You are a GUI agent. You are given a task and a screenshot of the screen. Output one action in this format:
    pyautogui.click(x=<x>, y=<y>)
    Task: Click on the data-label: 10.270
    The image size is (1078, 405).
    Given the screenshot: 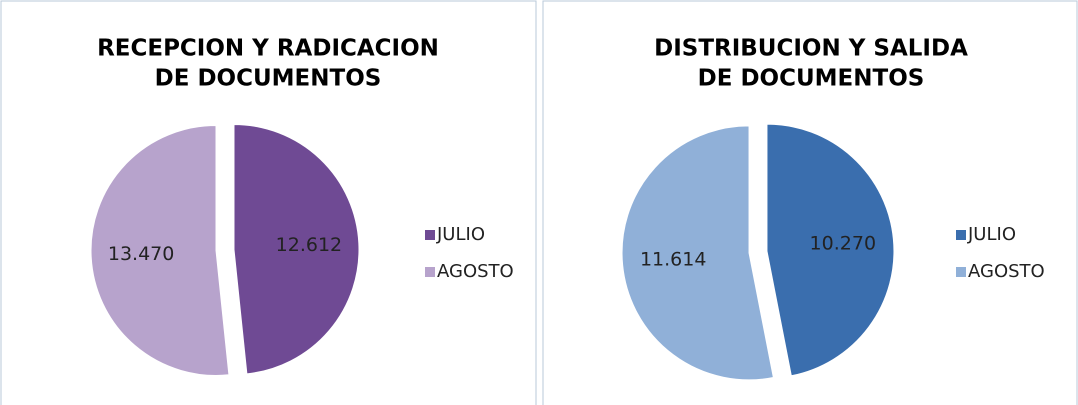 What is the action you would take?
    pyautogui.click(x=843, y=243)
    